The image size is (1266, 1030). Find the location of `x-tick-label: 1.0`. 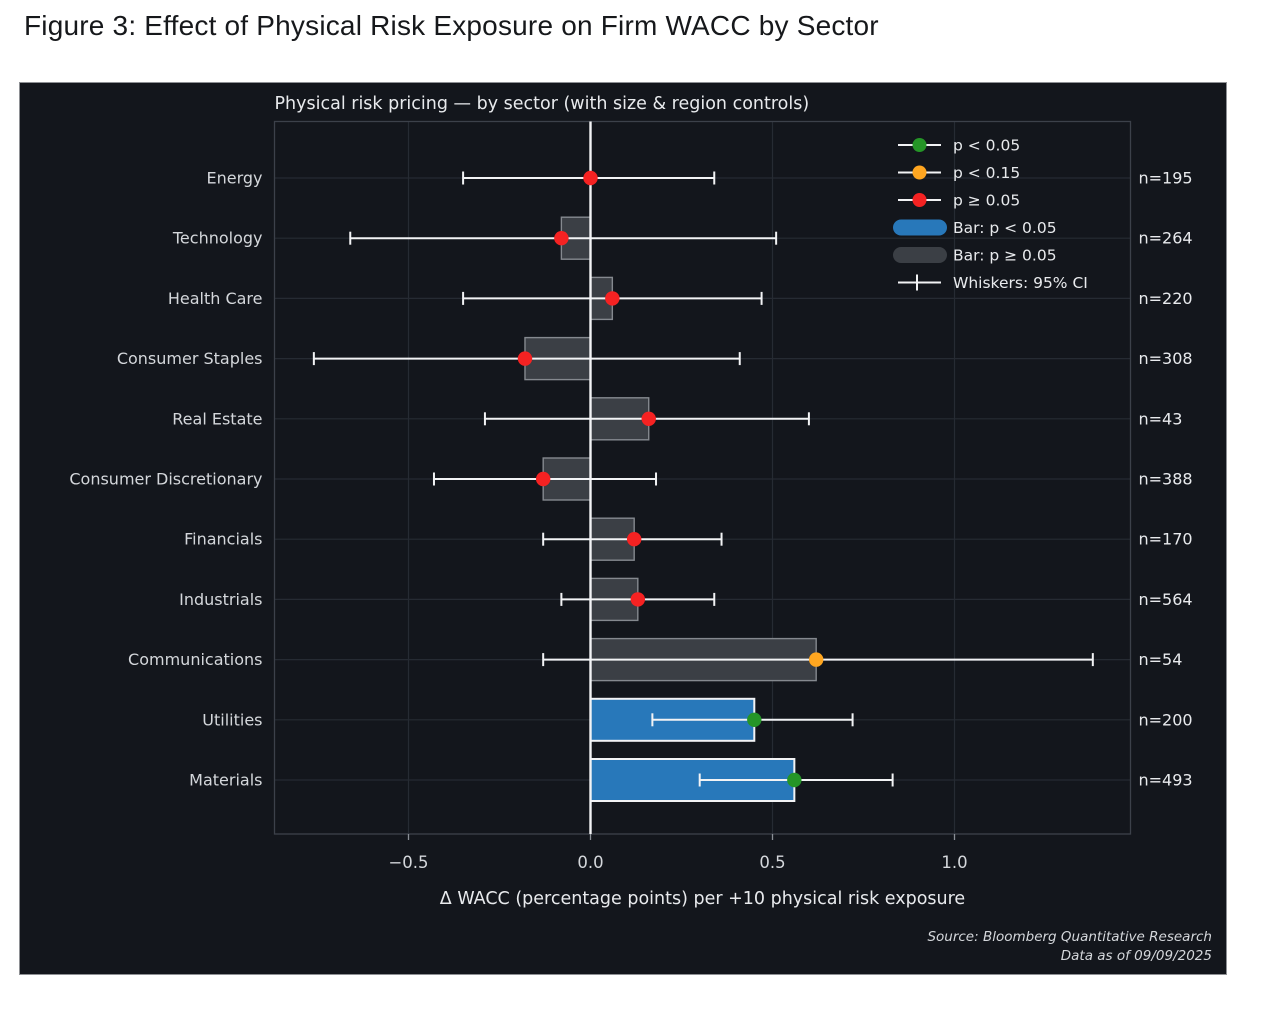

x-tick-label: 1.0 is located at coordinates (954, 862).